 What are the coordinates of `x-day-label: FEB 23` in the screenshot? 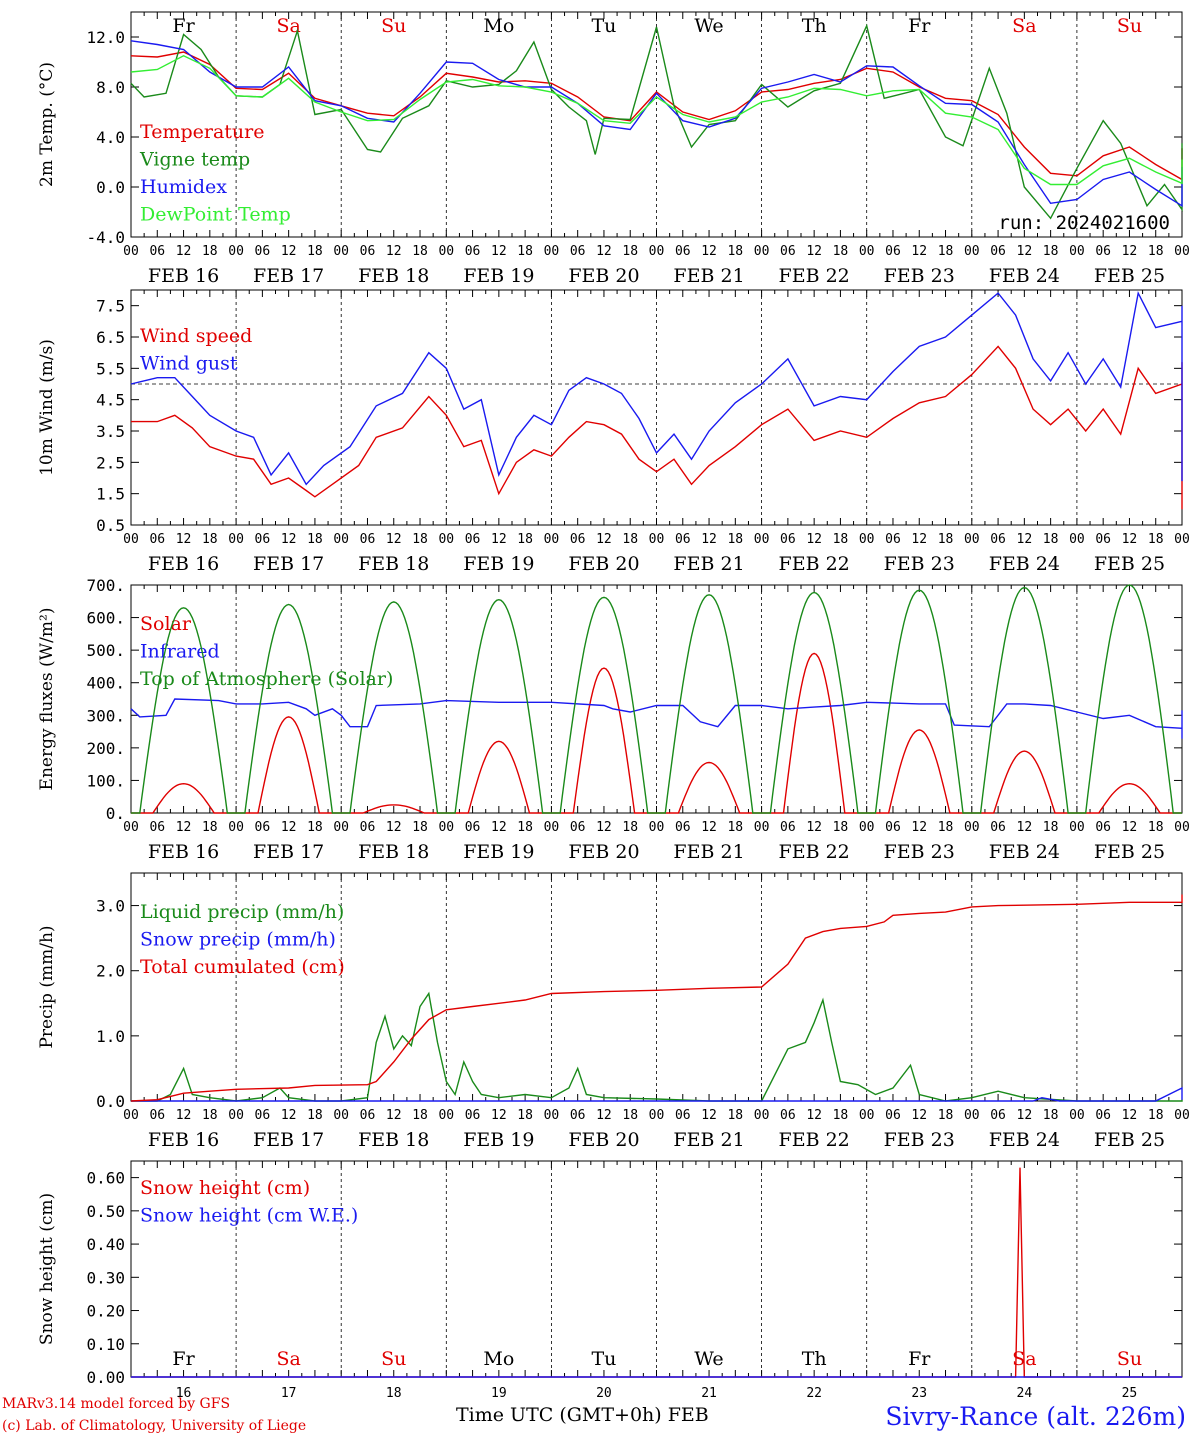 It's located at (919, 564).